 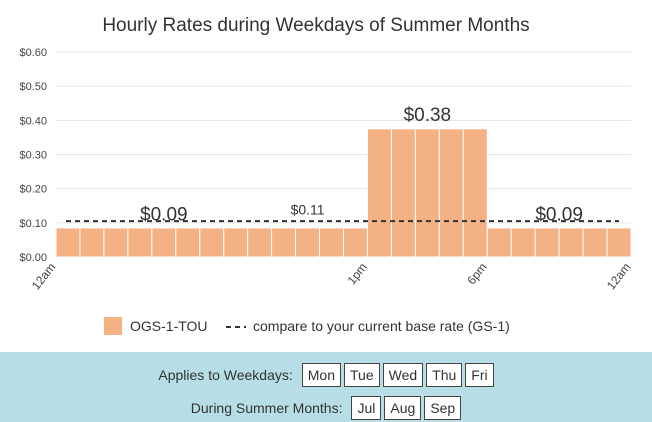 What do you see at coordinates (403, 408) in the screenshot?
I see `month-aug-chip: Aug` at bounding box center [403, 408].